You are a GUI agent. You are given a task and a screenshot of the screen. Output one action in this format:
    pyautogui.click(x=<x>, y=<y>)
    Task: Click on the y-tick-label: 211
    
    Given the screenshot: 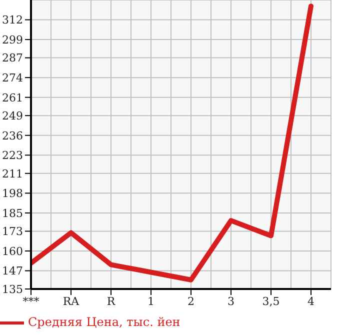 What is the action you would take?
    pyautogui.click(x=12, y=173)
    